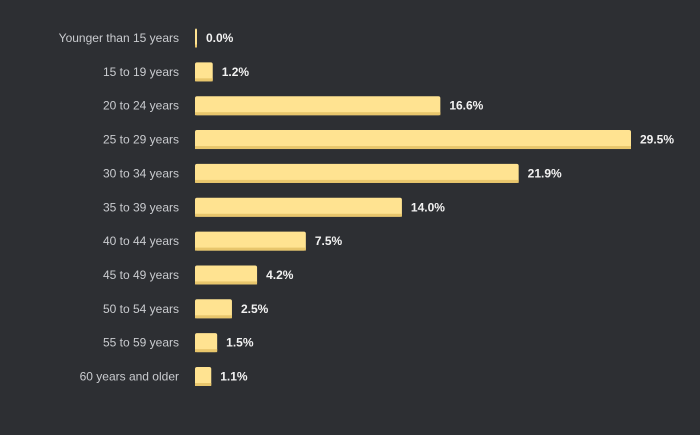 This screenshot has width=700, height=435. Describe the element at coordinates (280, 275) in the screenshot. I see `value-label: 4.2%` at that location.